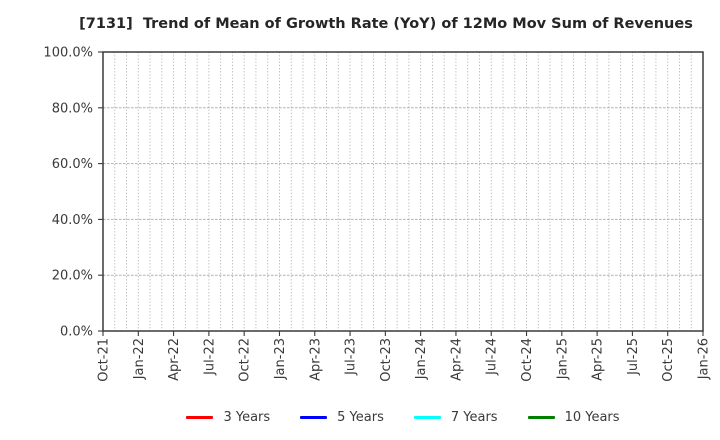  What do you see at coordinates (104, 360) in the screenshot?
I see `x-tick-label: Oct-21` at bounding box center [104, 360].